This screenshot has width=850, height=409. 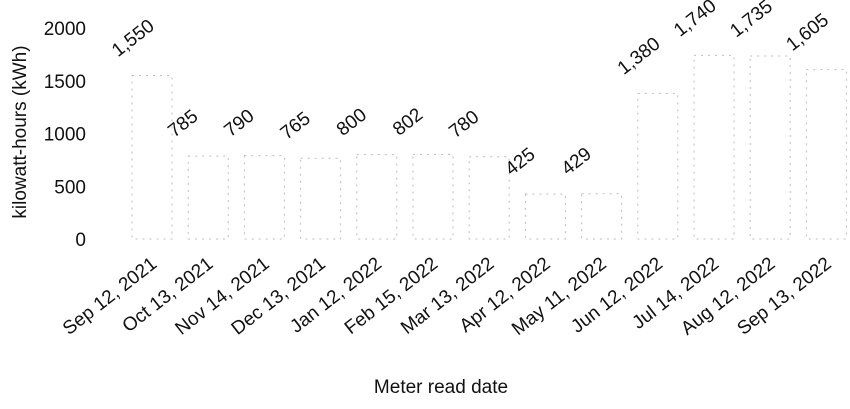 What do you see at coordinates (577, 162) in the screenshot?
I see `data-label: 429` at bounding box center [577, 162].